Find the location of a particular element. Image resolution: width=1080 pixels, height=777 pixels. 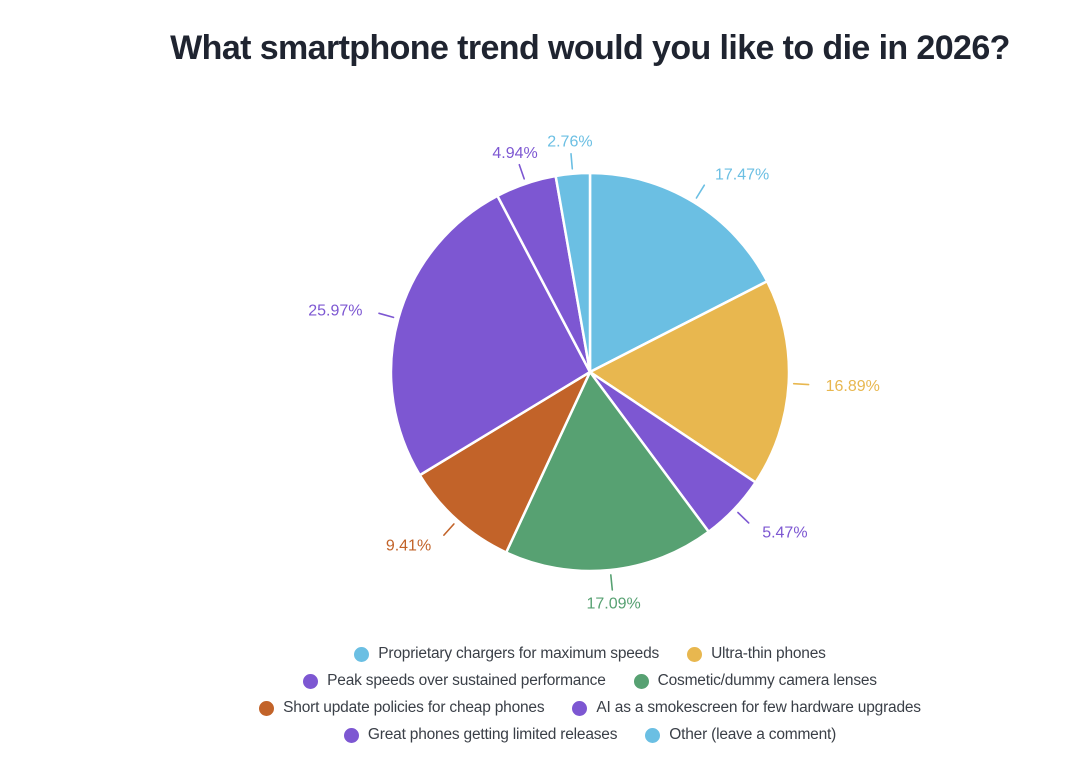

legend-item-4: Short update policies for cheap phones is located at coordinates (402, 708).